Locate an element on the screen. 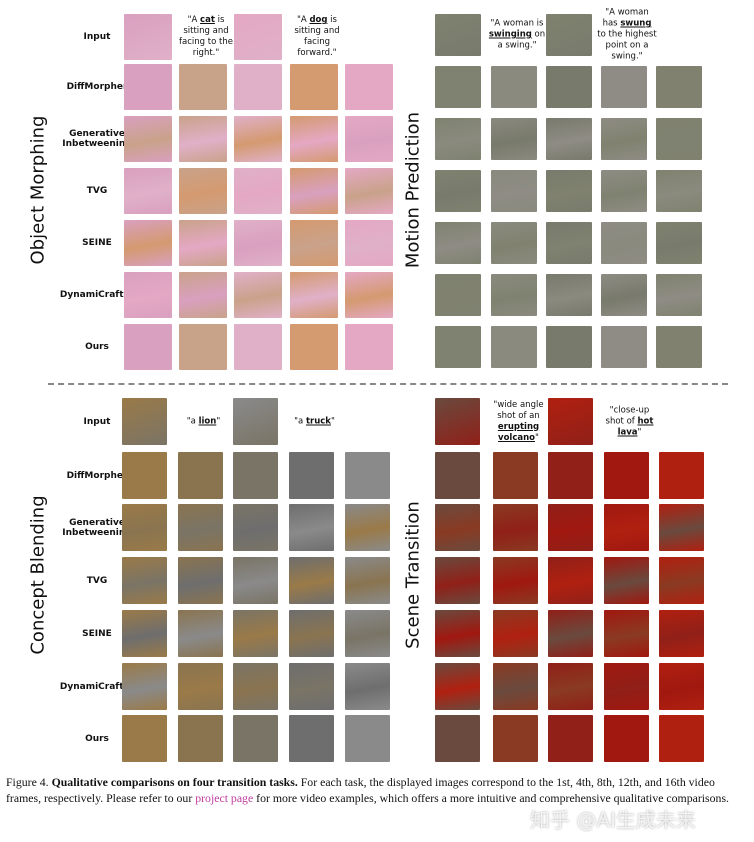  input-prompt-2: "a truck" is located at coordinates (314, 421).